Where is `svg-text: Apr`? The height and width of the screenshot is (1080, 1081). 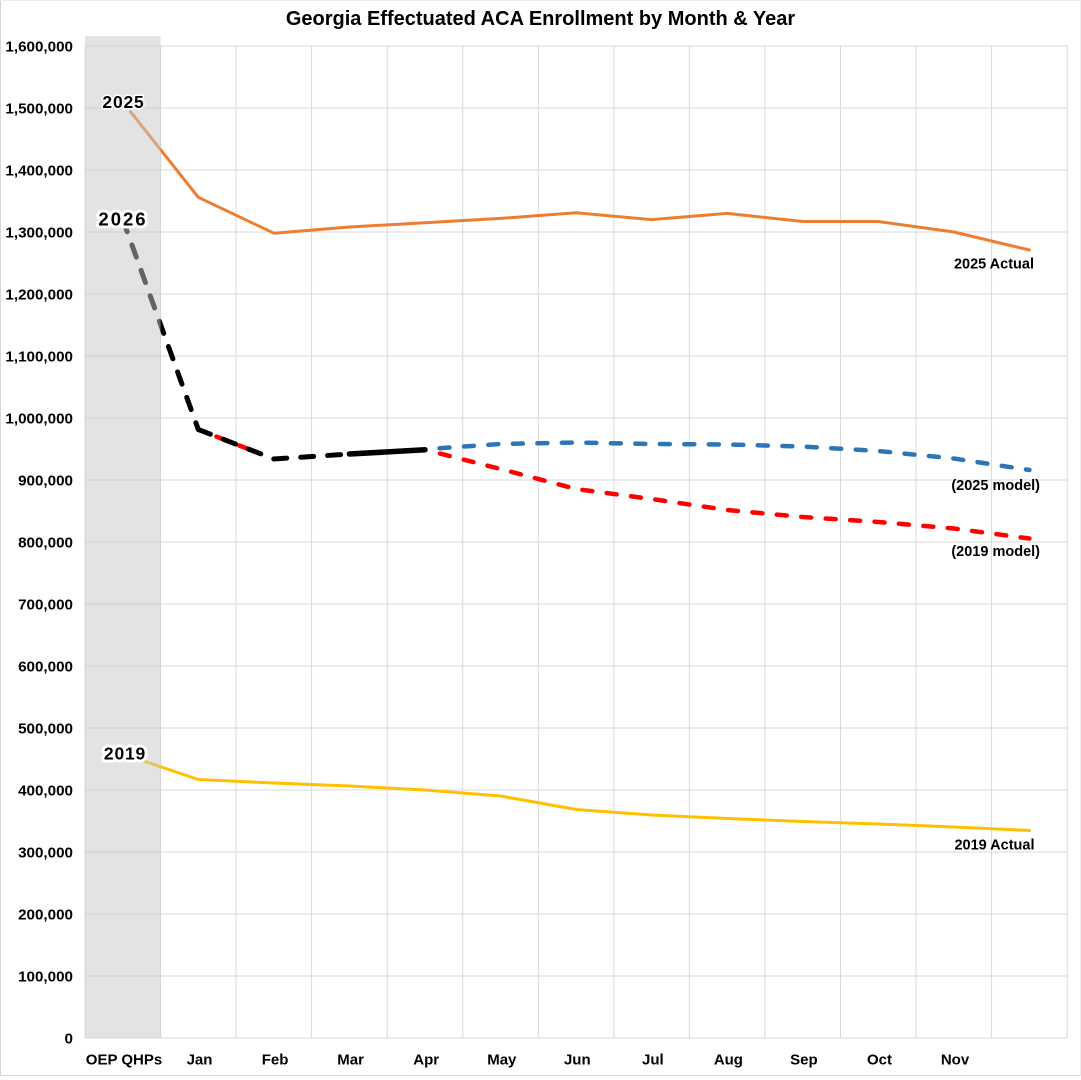
svg-text: Apr is located at coordinates (426, 1060).